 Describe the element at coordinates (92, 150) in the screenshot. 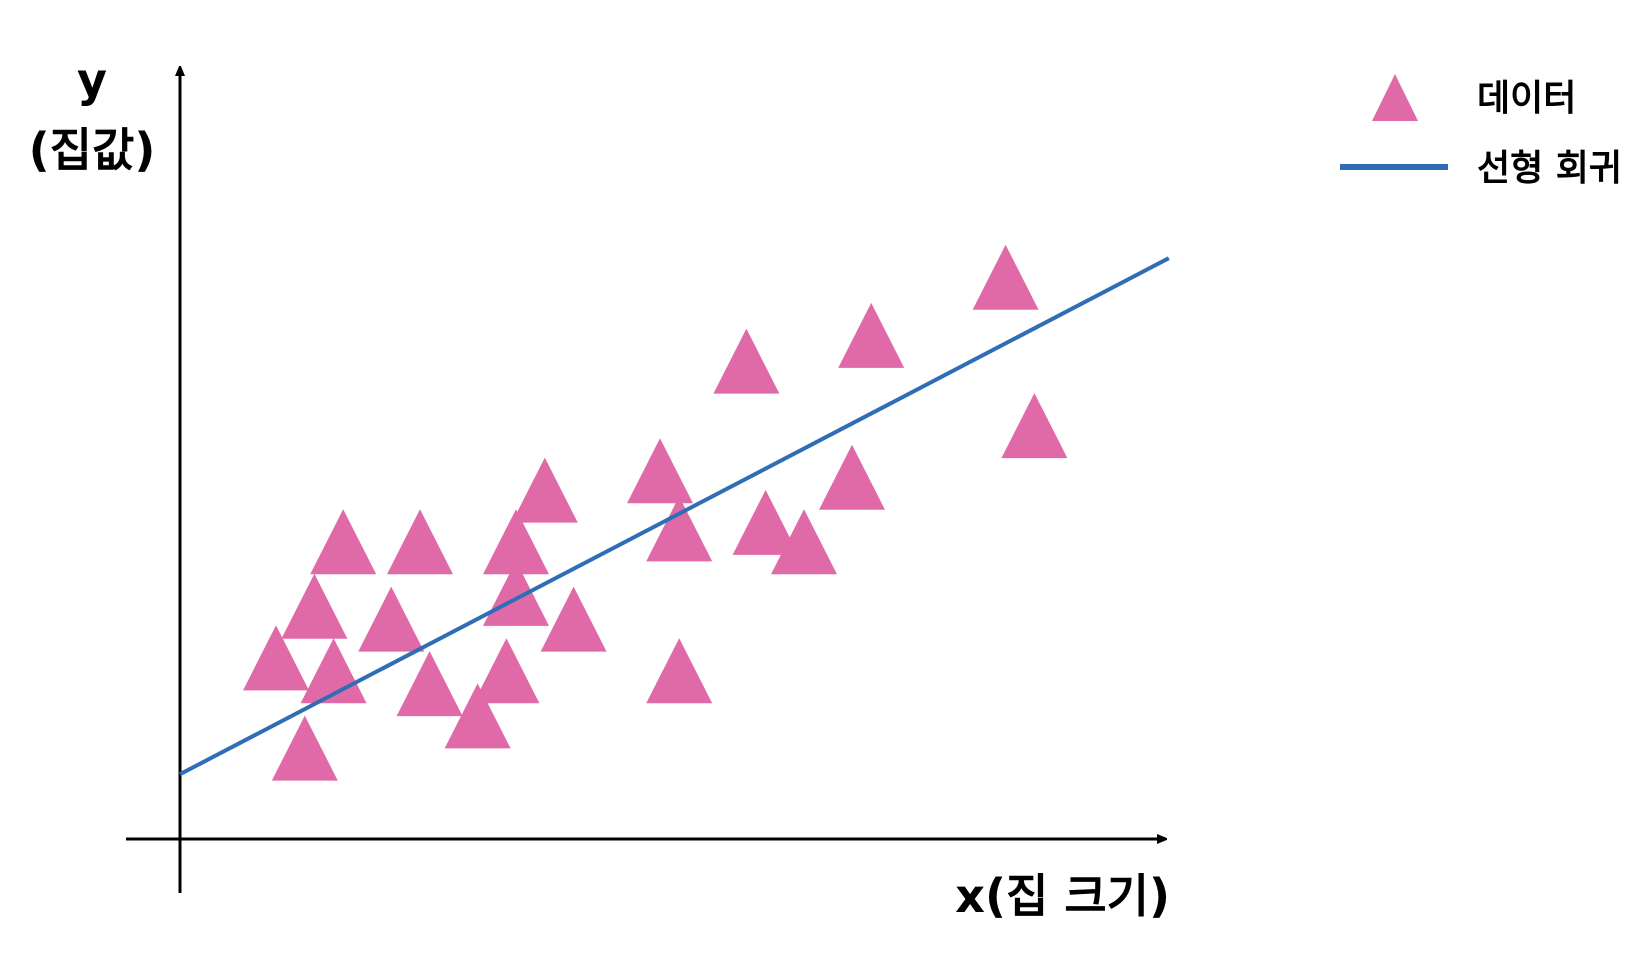

I see `y-axis-label-line2: (집값)` at that location.